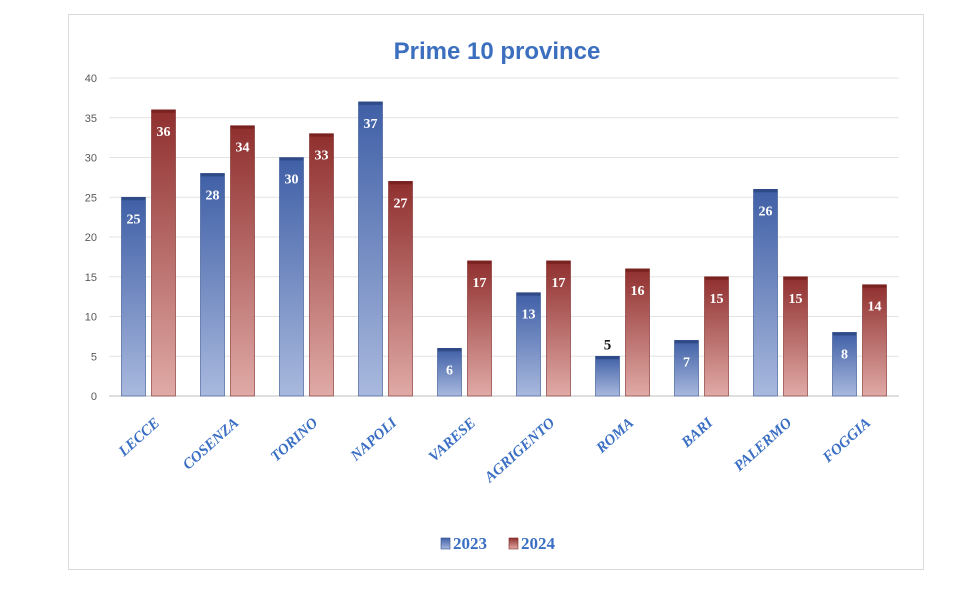  Describe the element at coordinates (91, 159) in the screenshot. I see `y-tick-label: 30` at that location.